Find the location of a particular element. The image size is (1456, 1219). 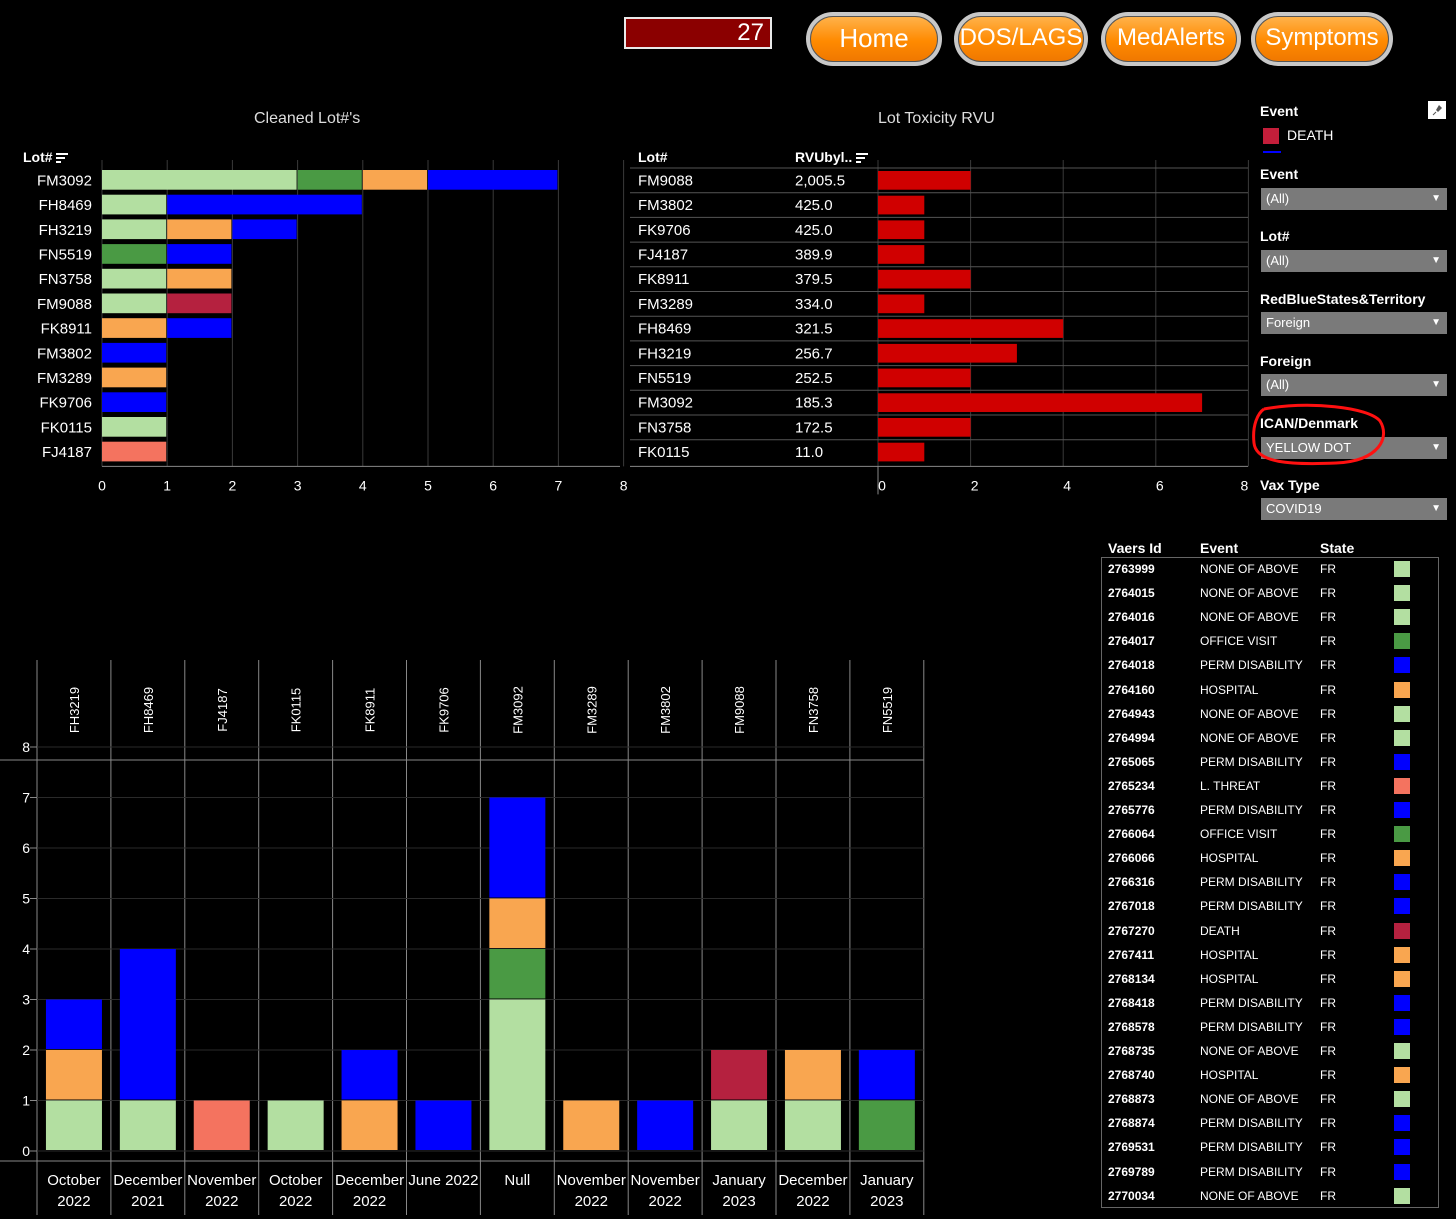

table-row: 2767411 HOSPITAL FR is located at coordinates (1270, 955).